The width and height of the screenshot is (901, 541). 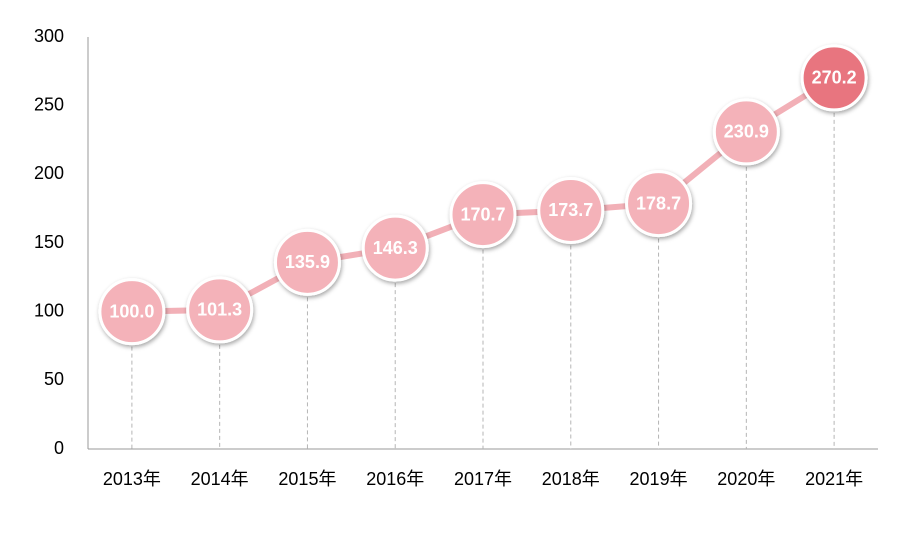 I want to click on value-label: 170.7, so click(x=482, y=214).